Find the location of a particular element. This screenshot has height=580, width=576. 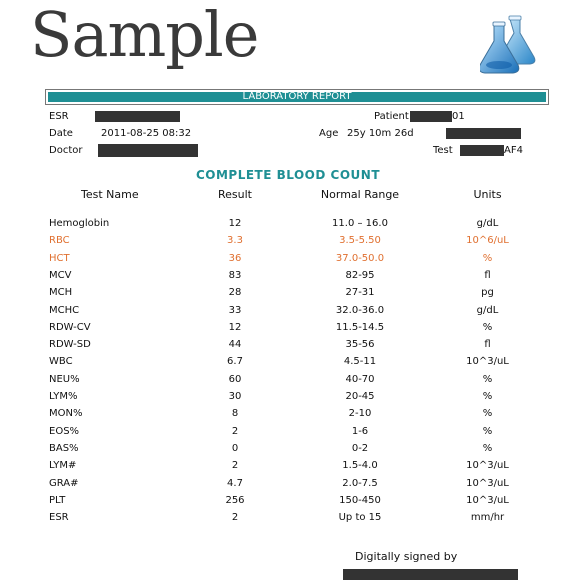

report-title: LABORATORY REPORT is located at coordinates (297, 97).